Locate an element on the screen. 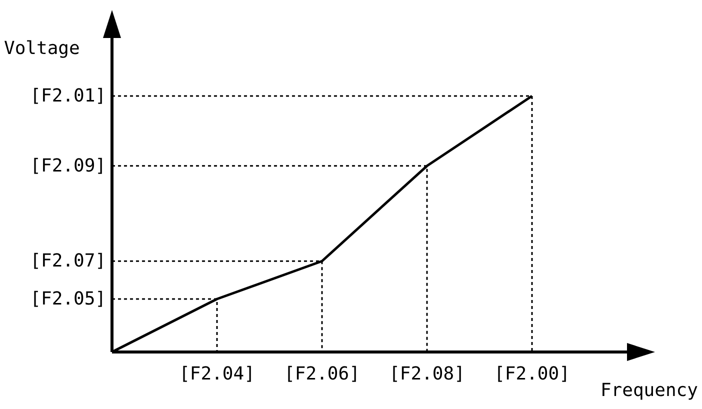  text: [F2.05] is located at coordinates (68, 299).